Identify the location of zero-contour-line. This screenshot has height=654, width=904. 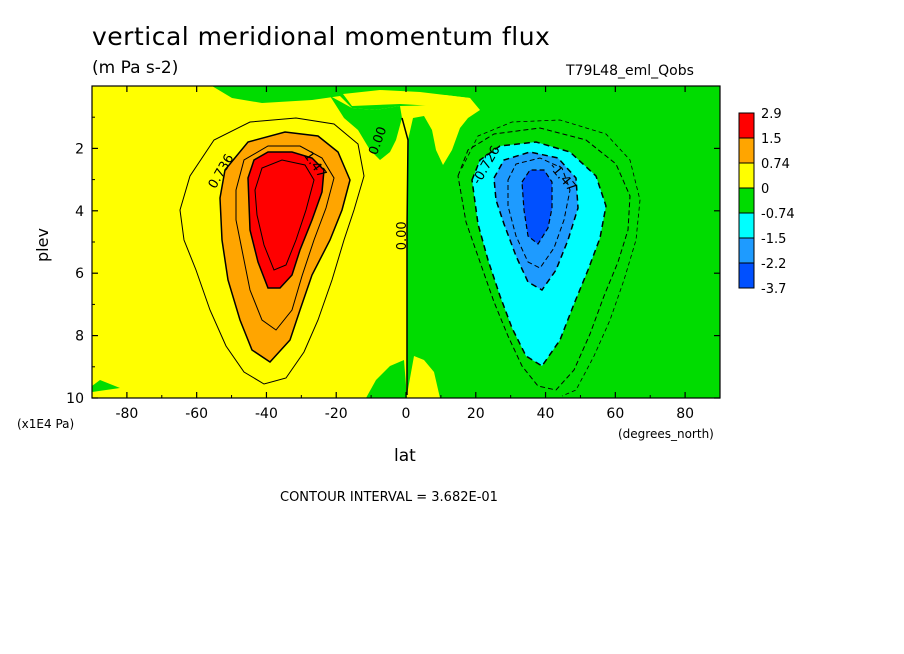
(405, 256).